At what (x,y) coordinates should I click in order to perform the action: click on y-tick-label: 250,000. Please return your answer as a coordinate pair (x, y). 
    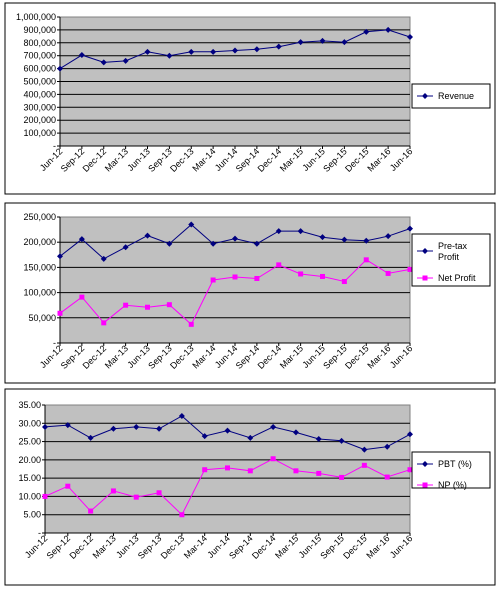
    Looking at the image, I should click on (39, 217).